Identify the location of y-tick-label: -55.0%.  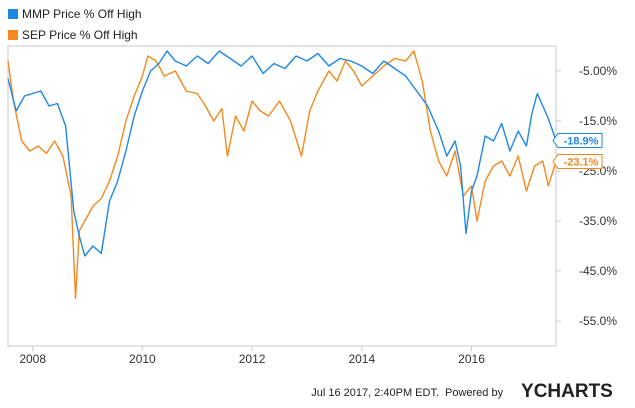
(598, 321).